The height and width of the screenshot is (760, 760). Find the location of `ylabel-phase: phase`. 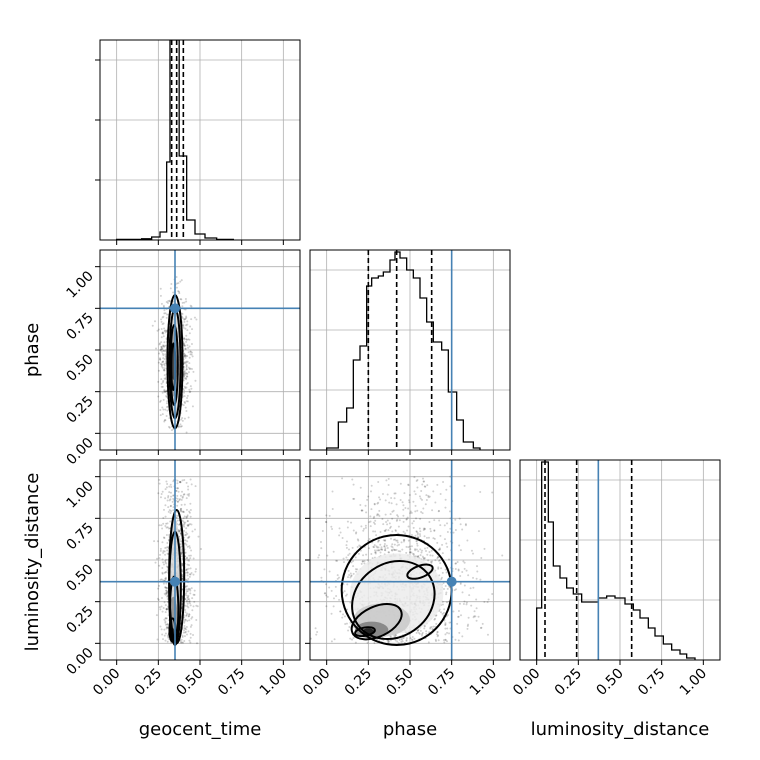

ylabel-phase: phase is located at coordinates (32, 350).